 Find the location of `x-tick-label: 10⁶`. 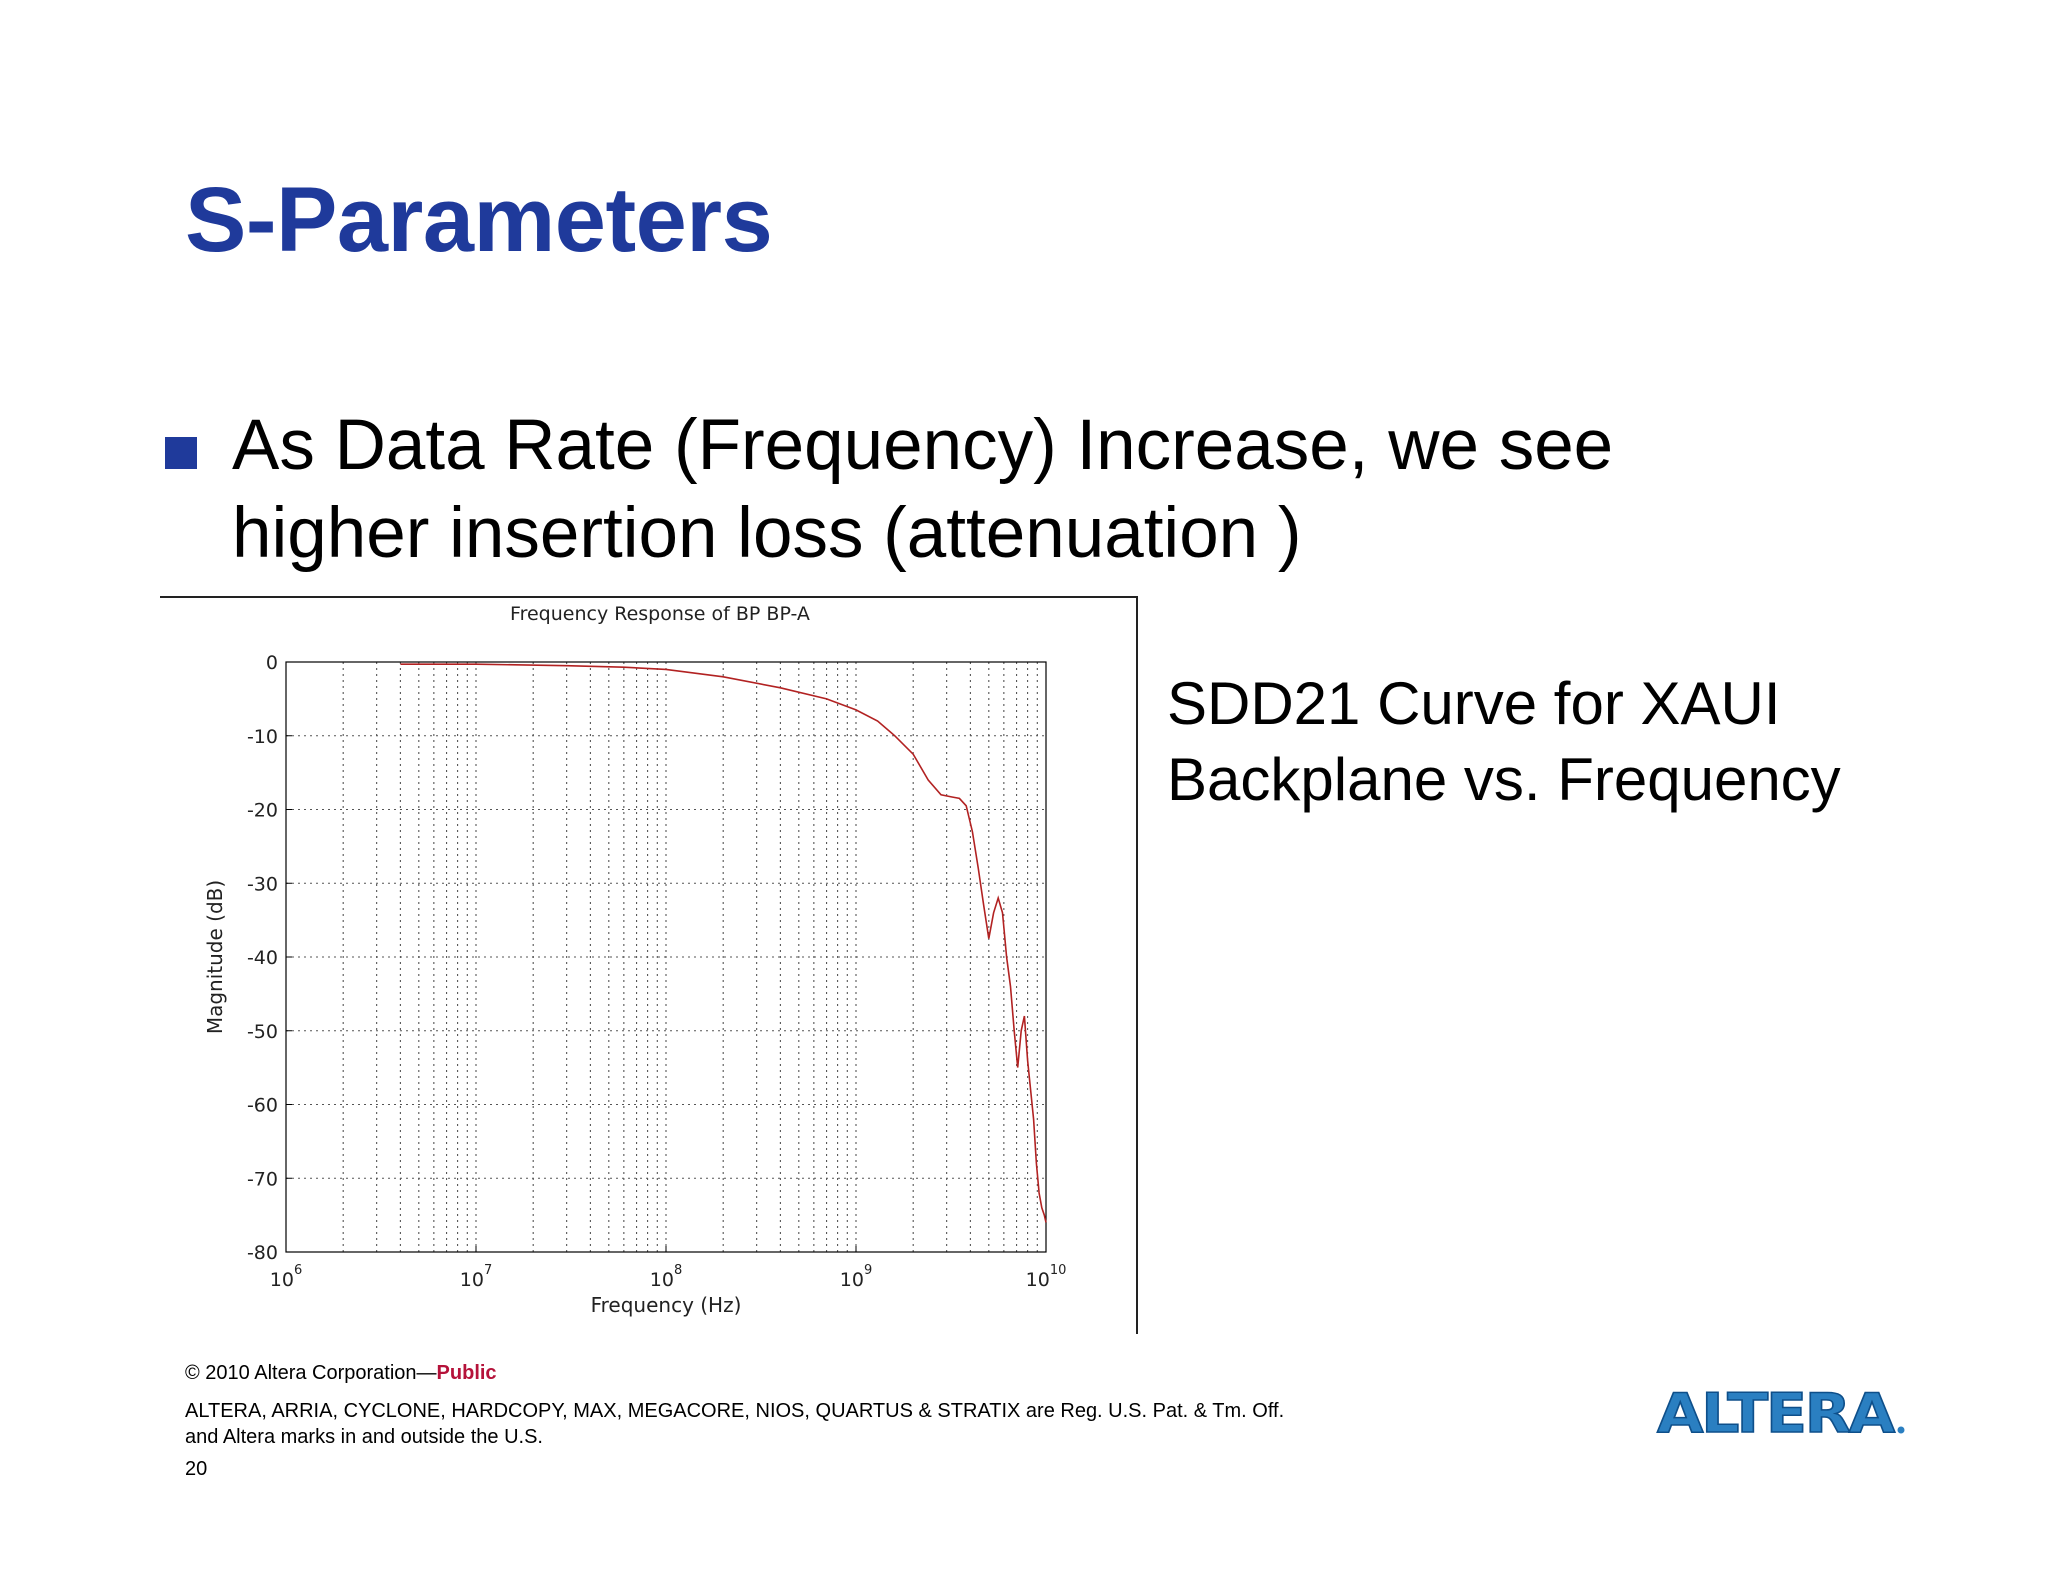

x-tick-label: 10⁶ is located at coordinates (286, 1277).